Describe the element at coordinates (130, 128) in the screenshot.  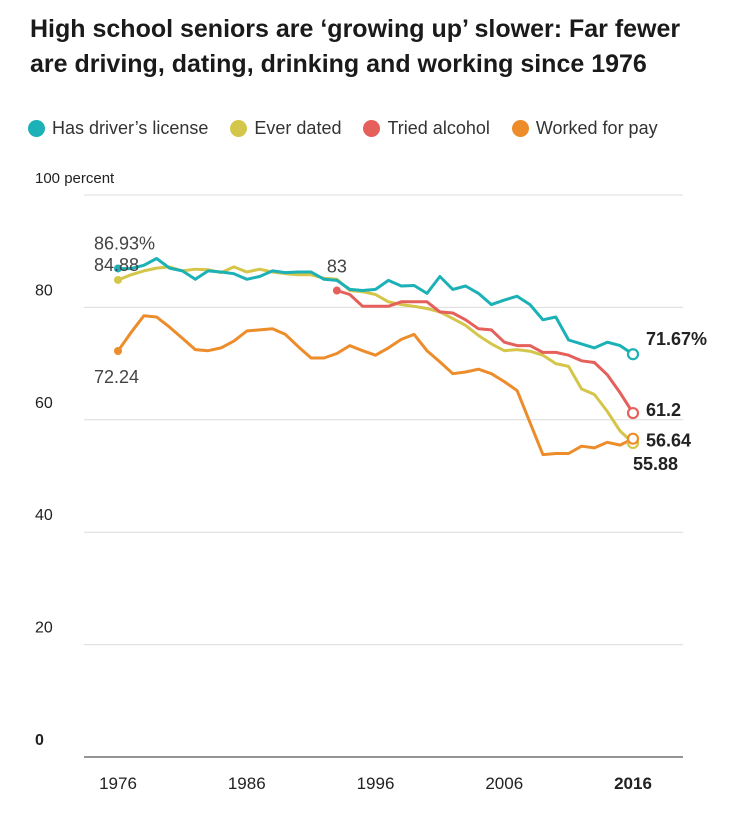
I see `legend-label-drivers-license: Has driver’s license` at that location.